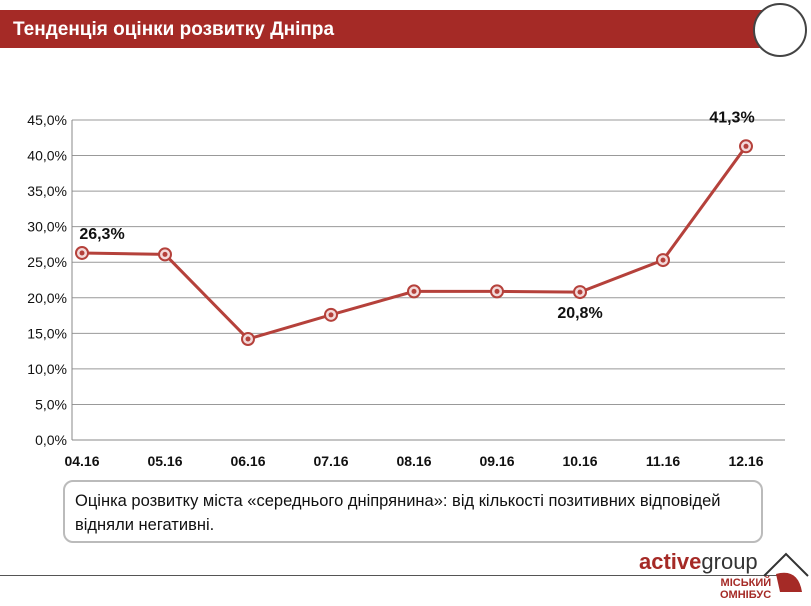 Image resolution: width=811 pixels, height=606 pixels. I want to click on x-tick-label: 04.16, so click(81, 461).